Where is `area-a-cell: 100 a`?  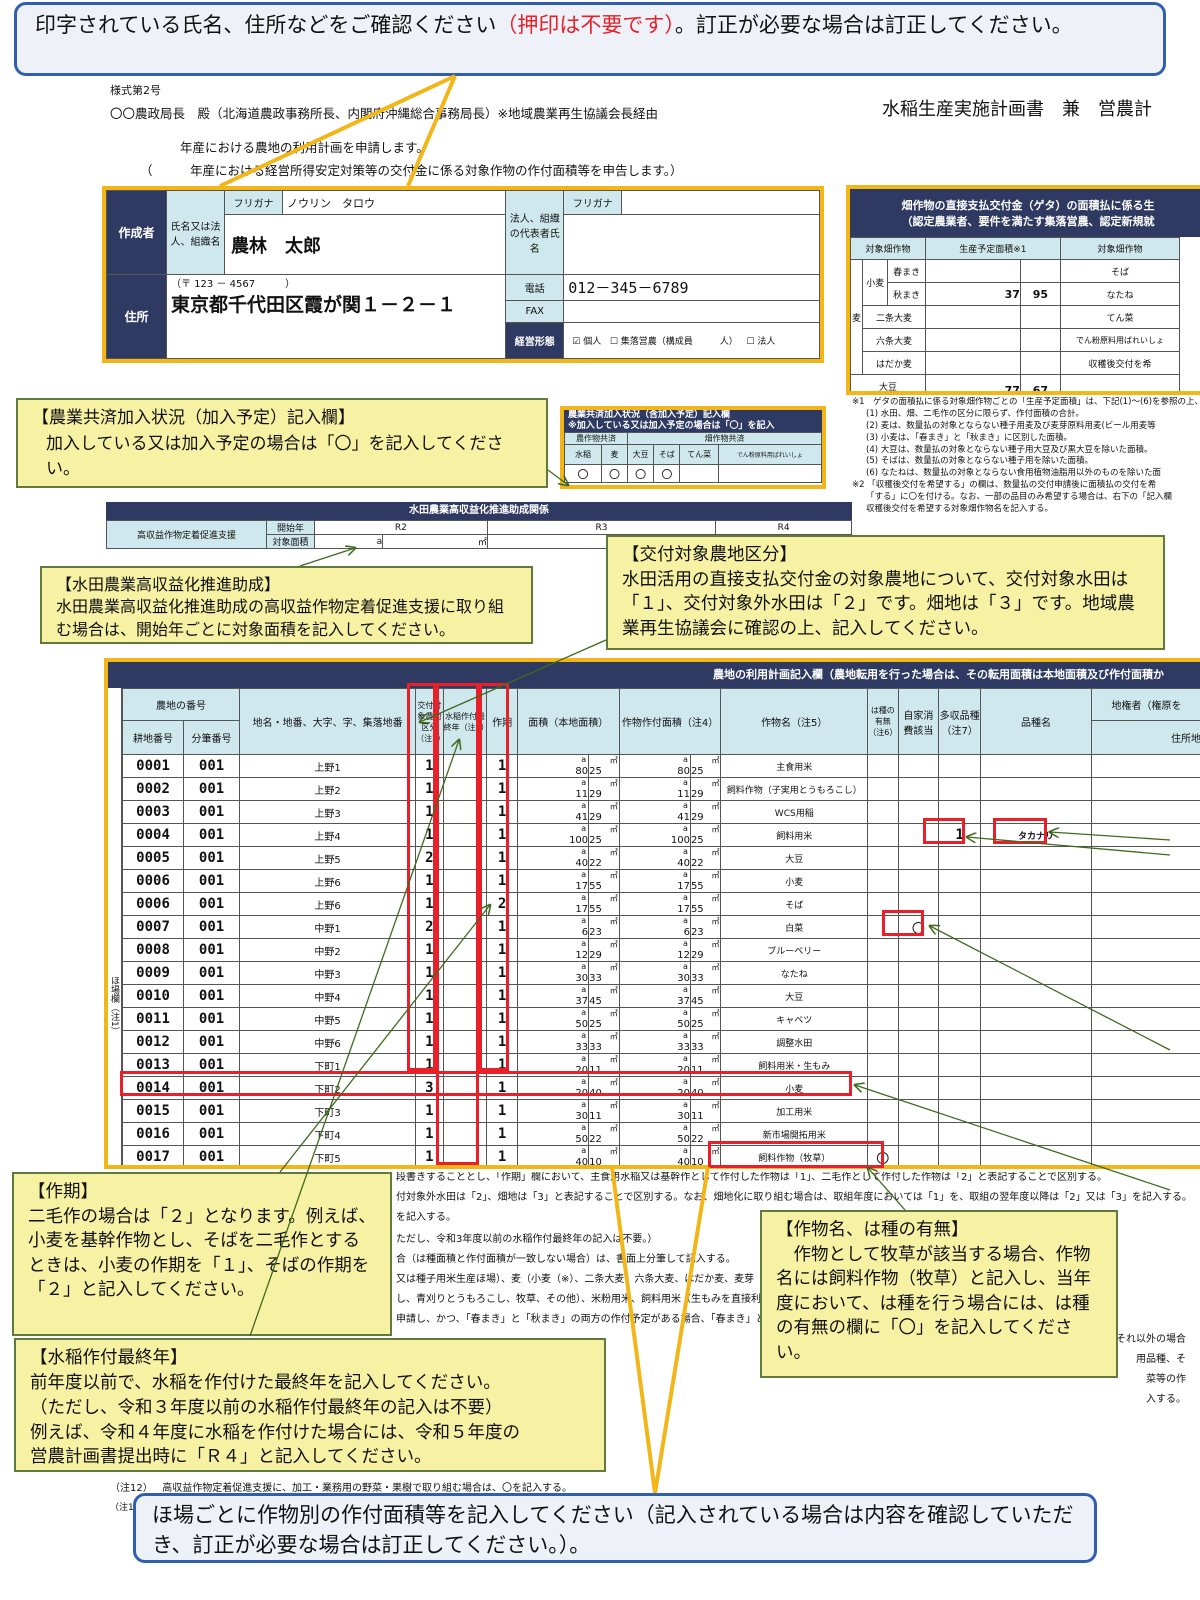 area-a-cell: 100 a is located at coordinates (553, 835).